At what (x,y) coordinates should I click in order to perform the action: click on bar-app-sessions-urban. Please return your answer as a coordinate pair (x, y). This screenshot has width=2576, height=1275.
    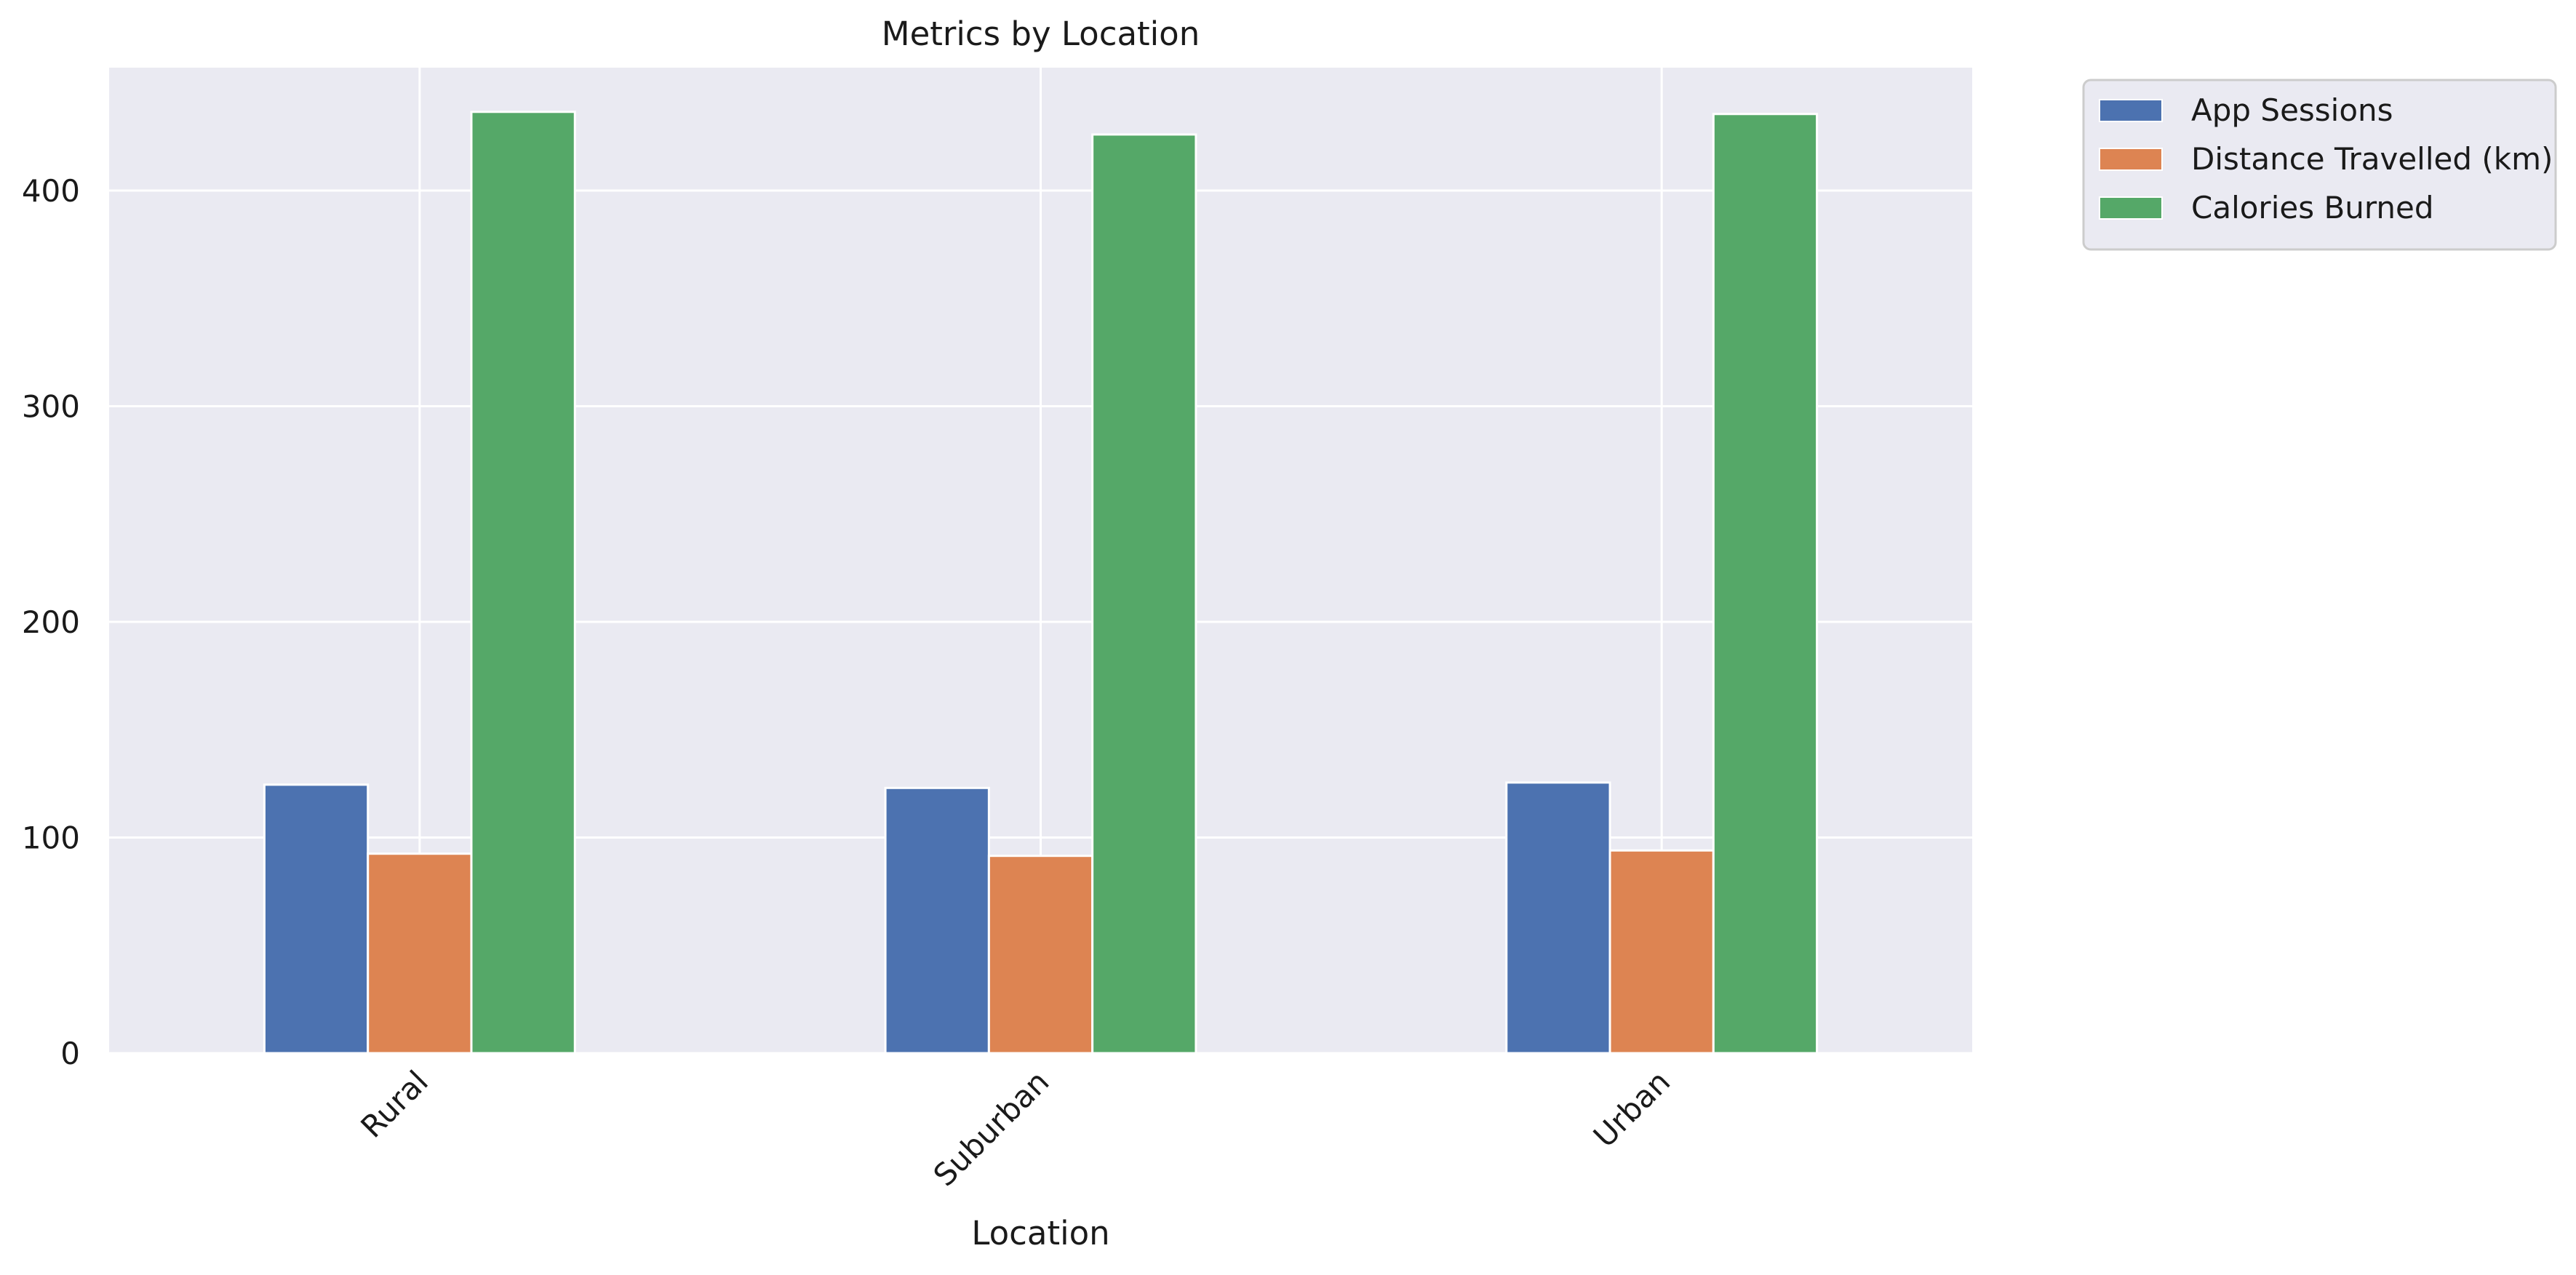
    Looking at the image, I should click on (1558, 918).